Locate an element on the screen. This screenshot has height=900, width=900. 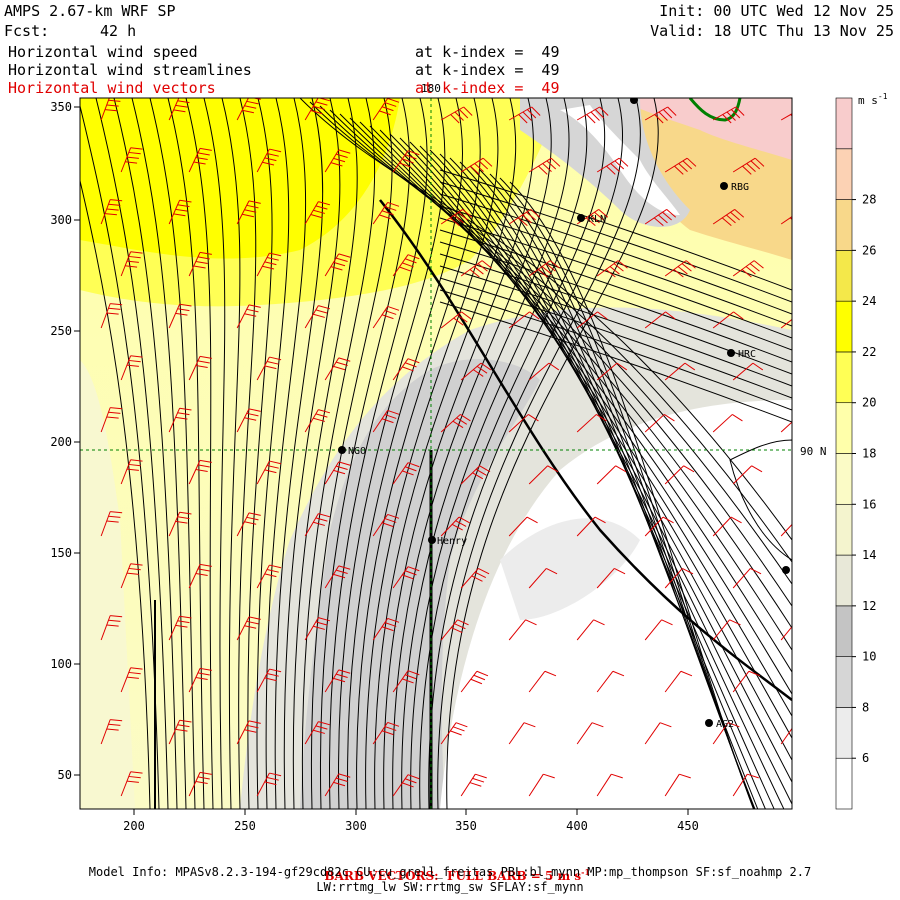
x-tick-label: 200 is located at coordinates (134, 826).